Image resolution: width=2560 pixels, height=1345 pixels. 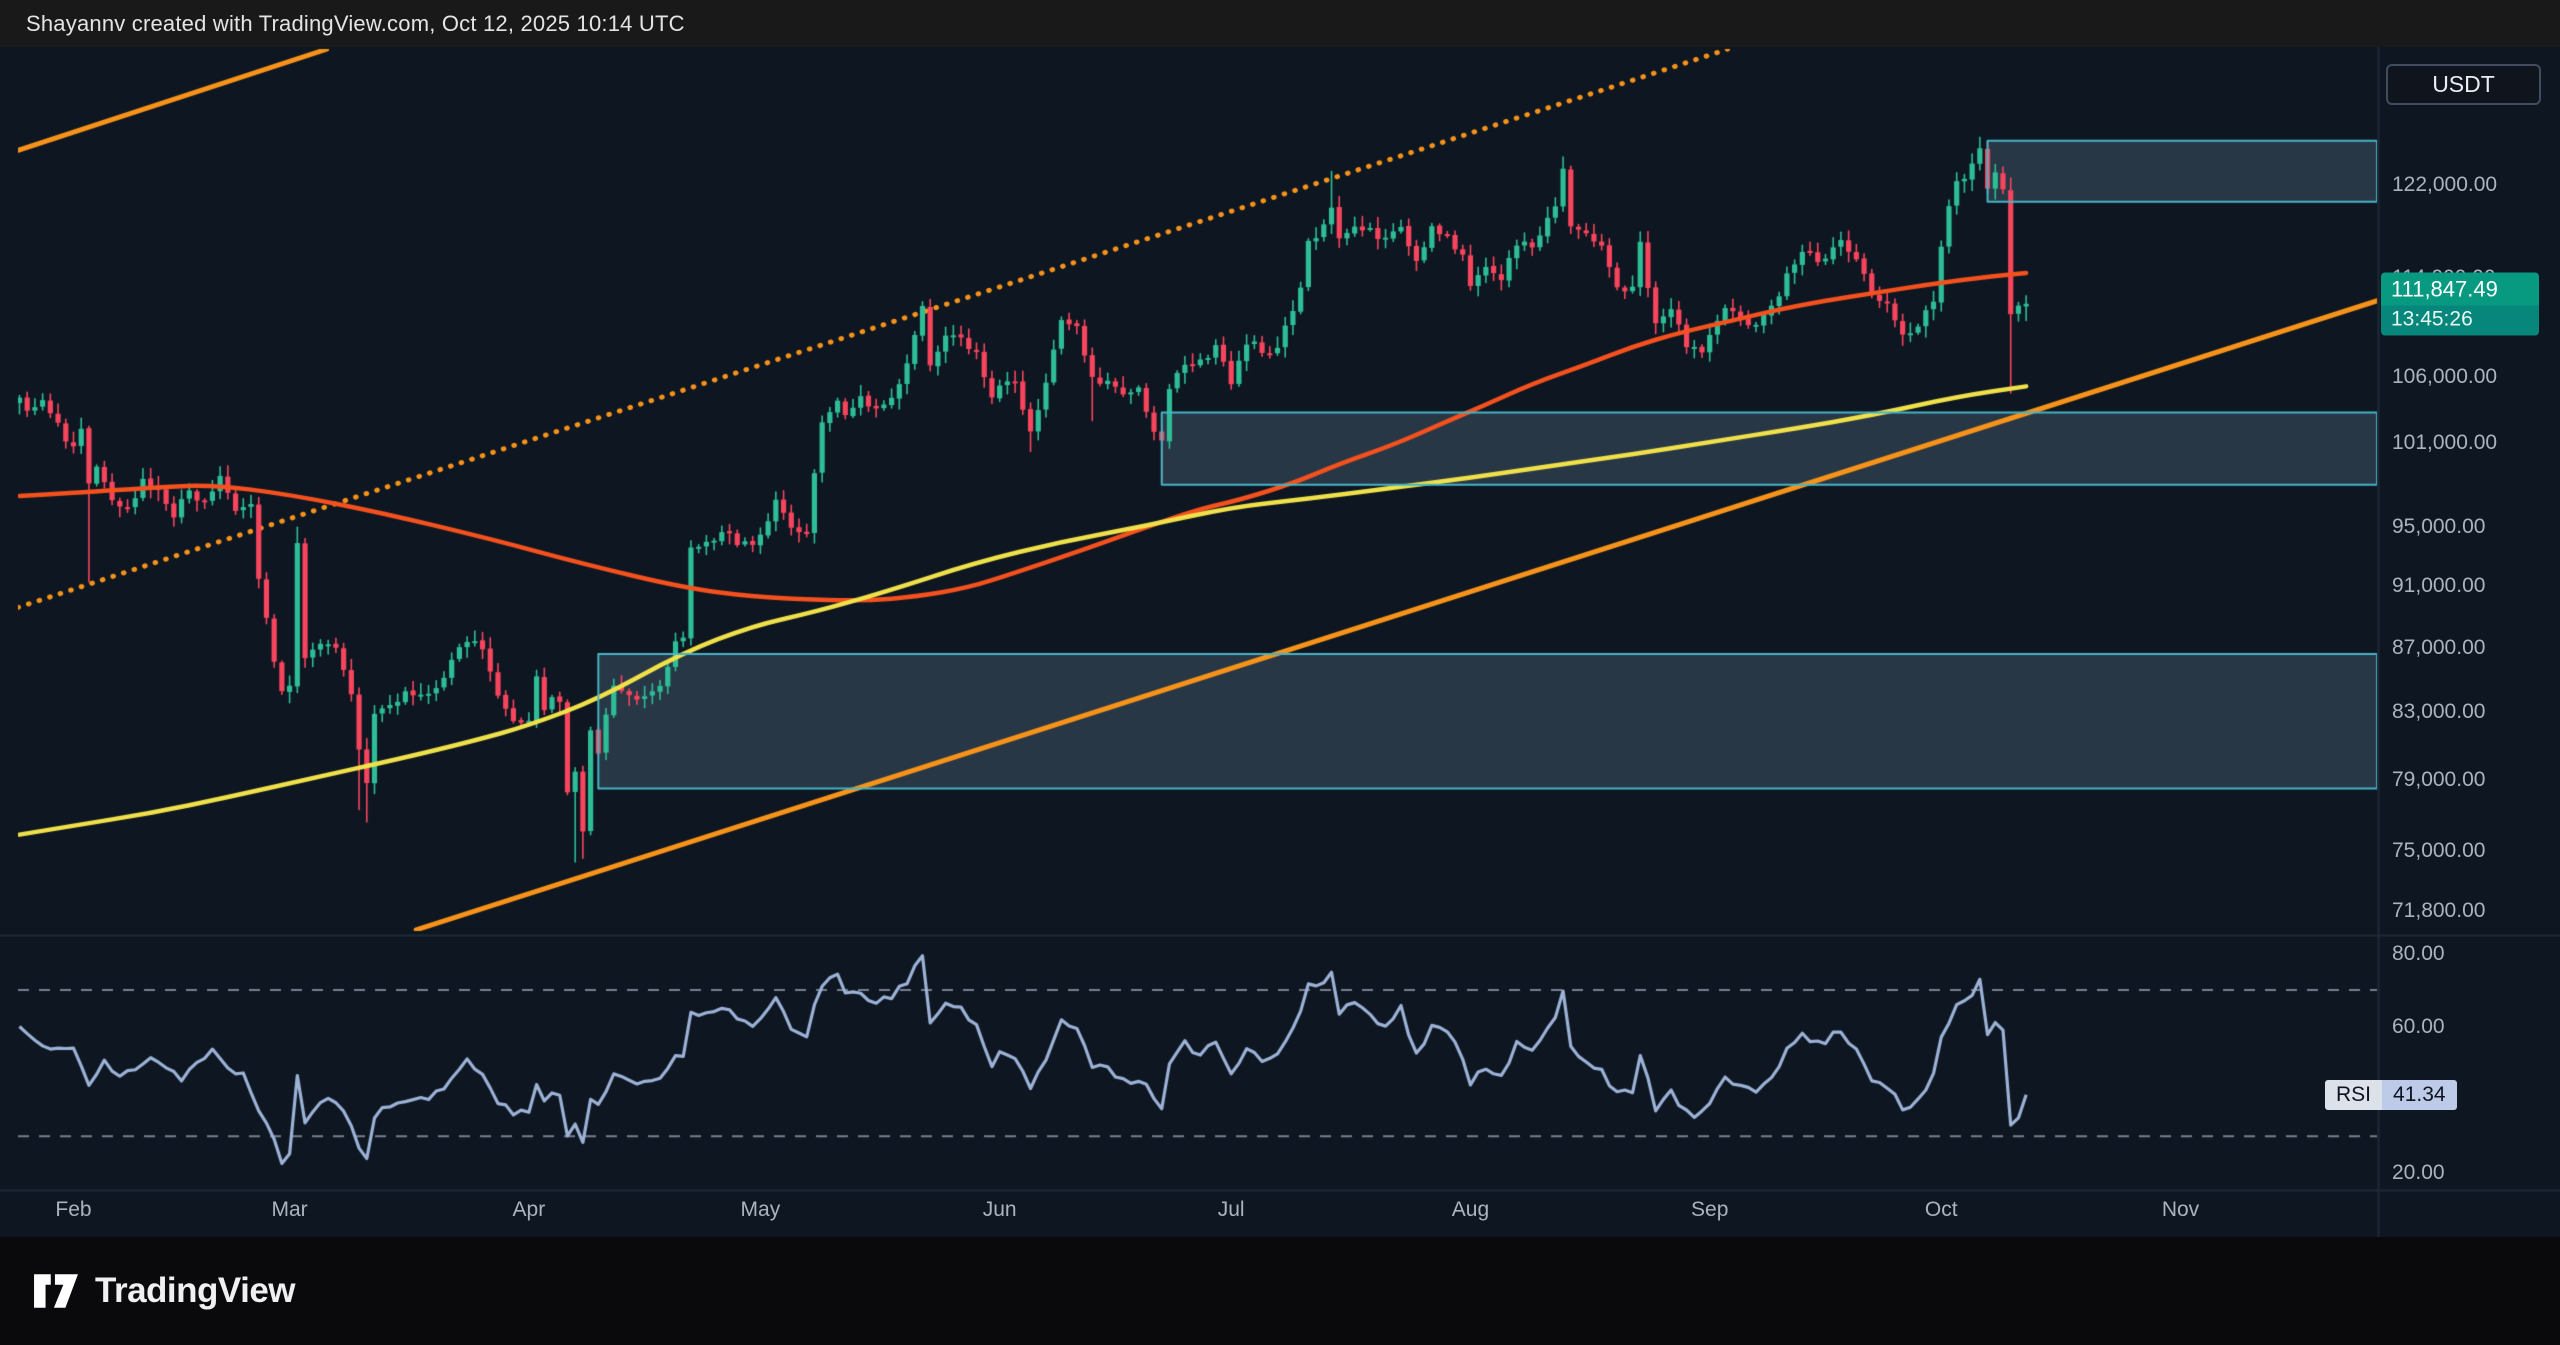 I want to click on price-axis-label: 87,000.00, so click(x=2439, y=647).